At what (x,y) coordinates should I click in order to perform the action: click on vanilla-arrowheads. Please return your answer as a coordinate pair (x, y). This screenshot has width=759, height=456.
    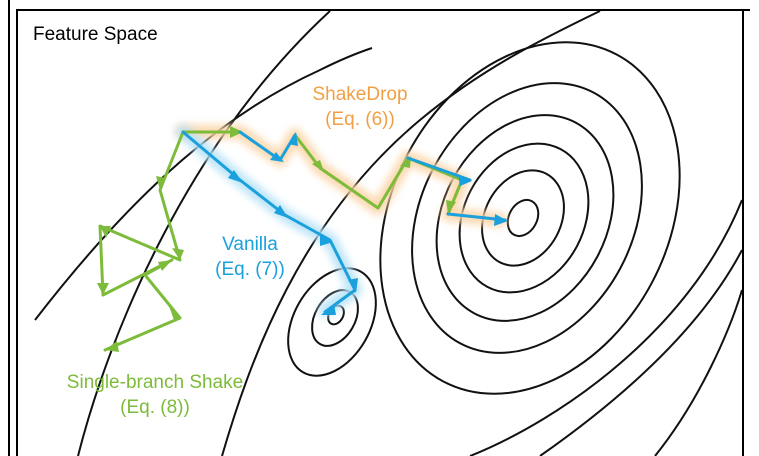
    Looking at the image, I should click on (293, 242).